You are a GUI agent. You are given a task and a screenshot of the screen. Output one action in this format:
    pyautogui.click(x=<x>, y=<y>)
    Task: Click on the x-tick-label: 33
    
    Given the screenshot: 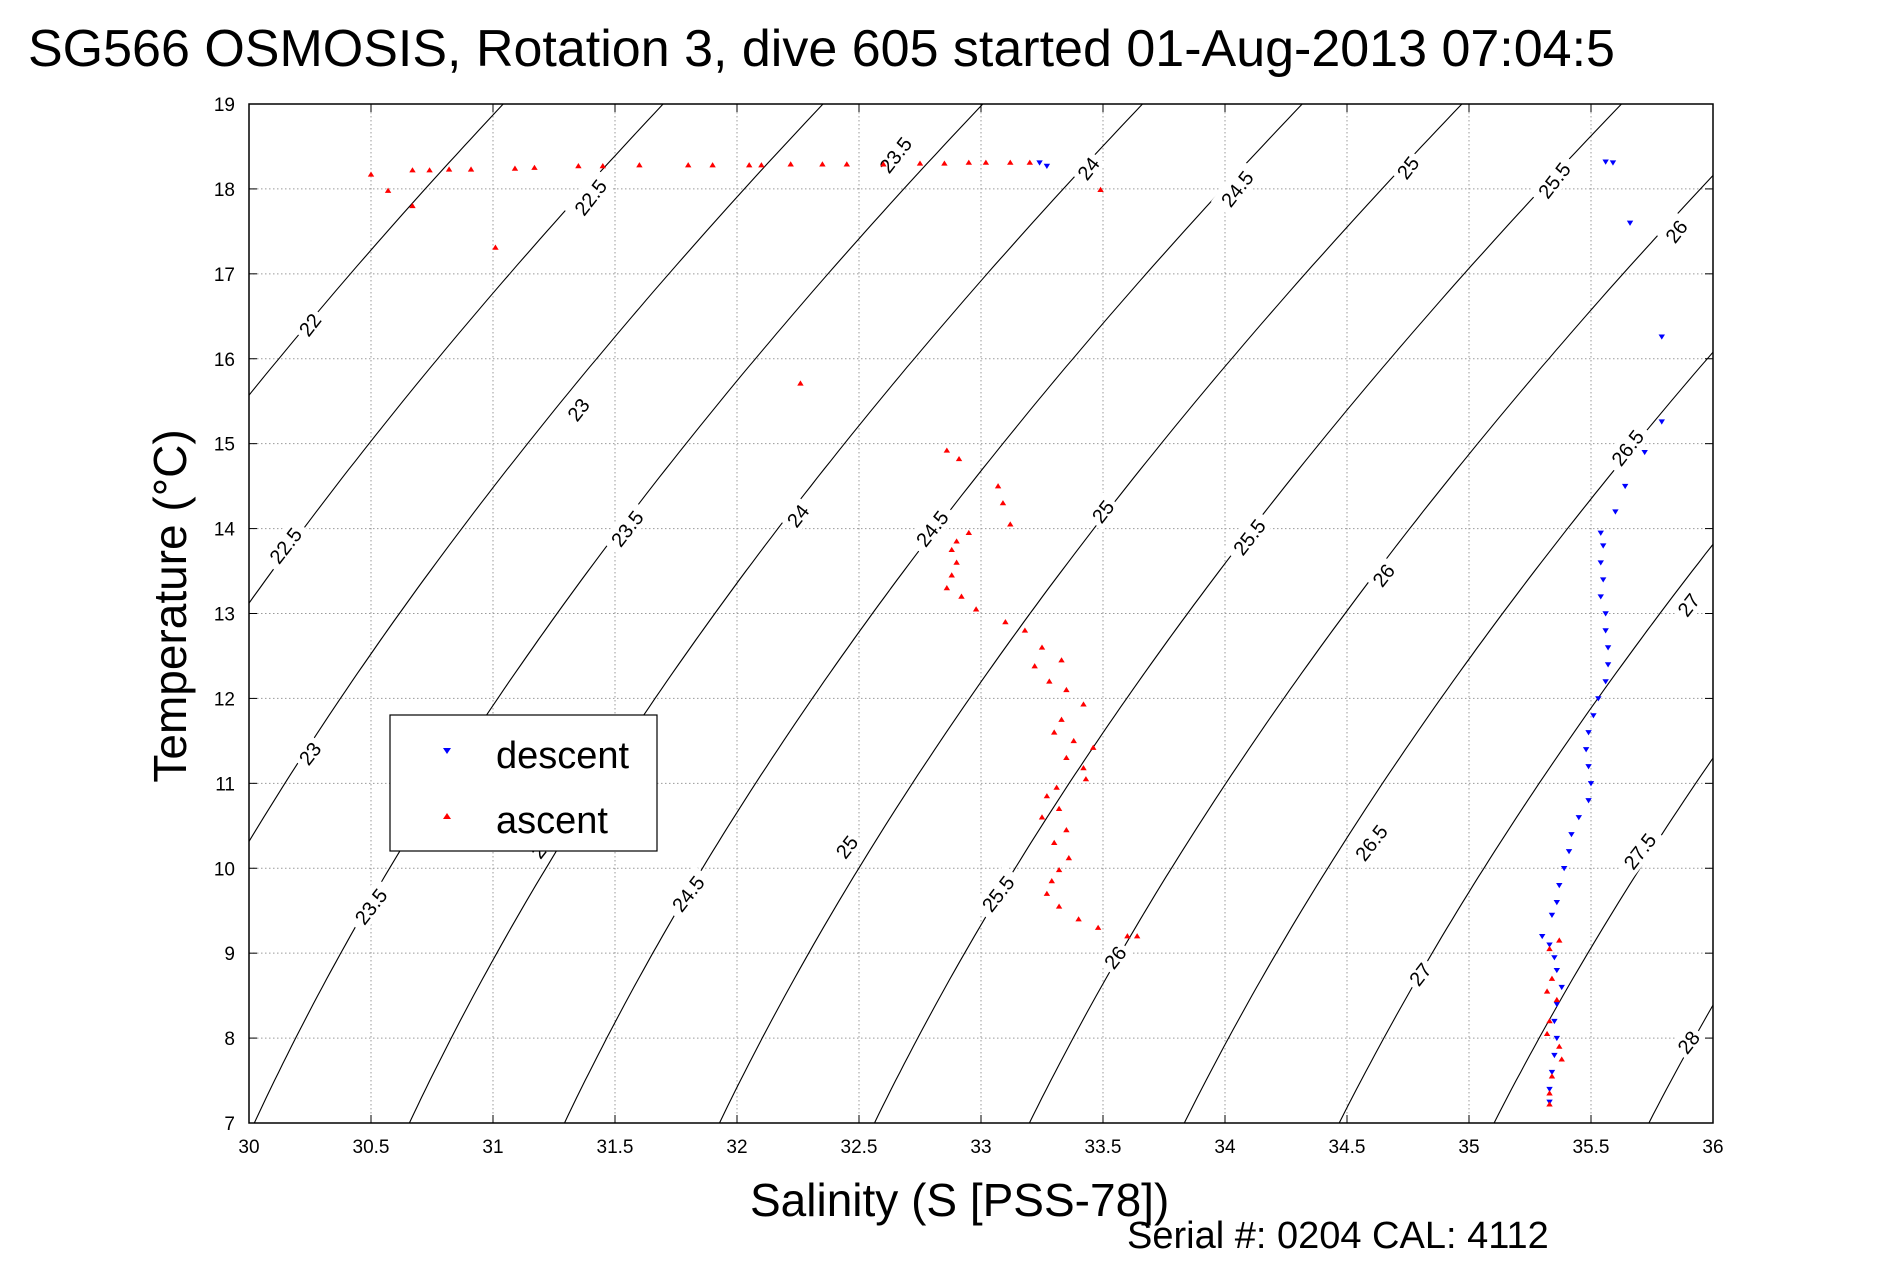 What is the action you would take?
    pyautogui.click(x=980, y=1147)
    